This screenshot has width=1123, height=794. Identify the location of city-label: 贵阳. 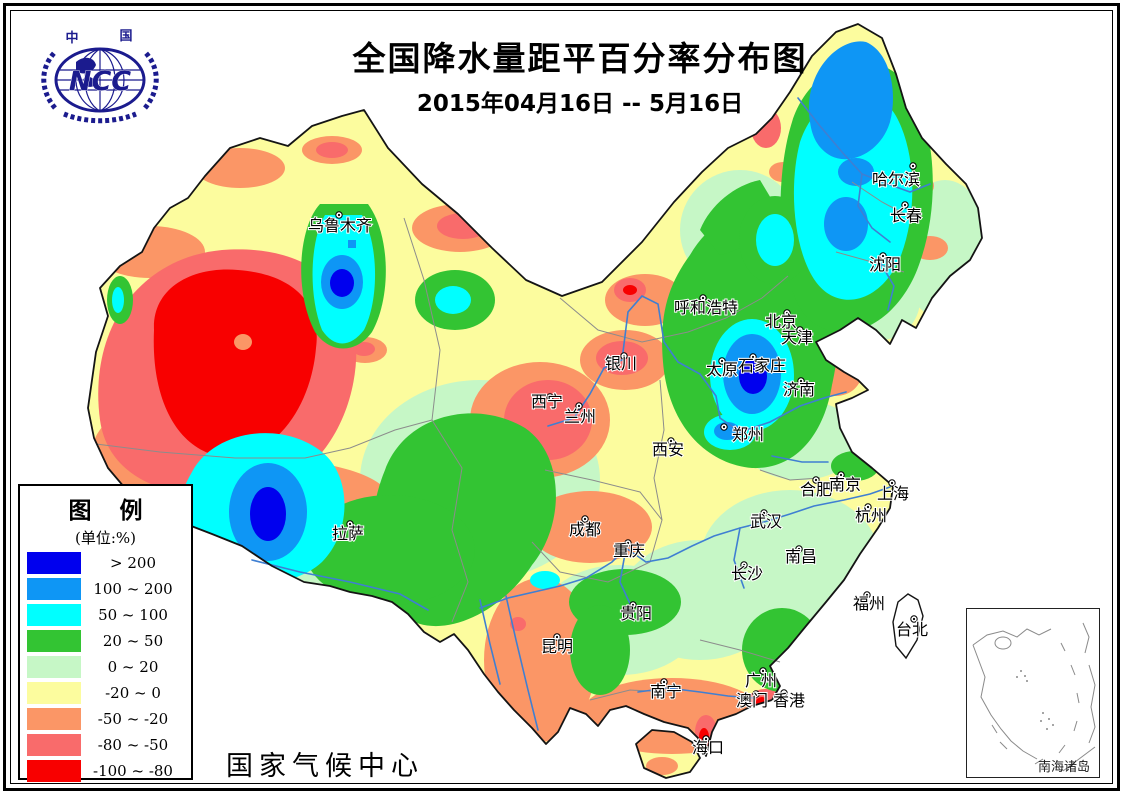
(636, 613).